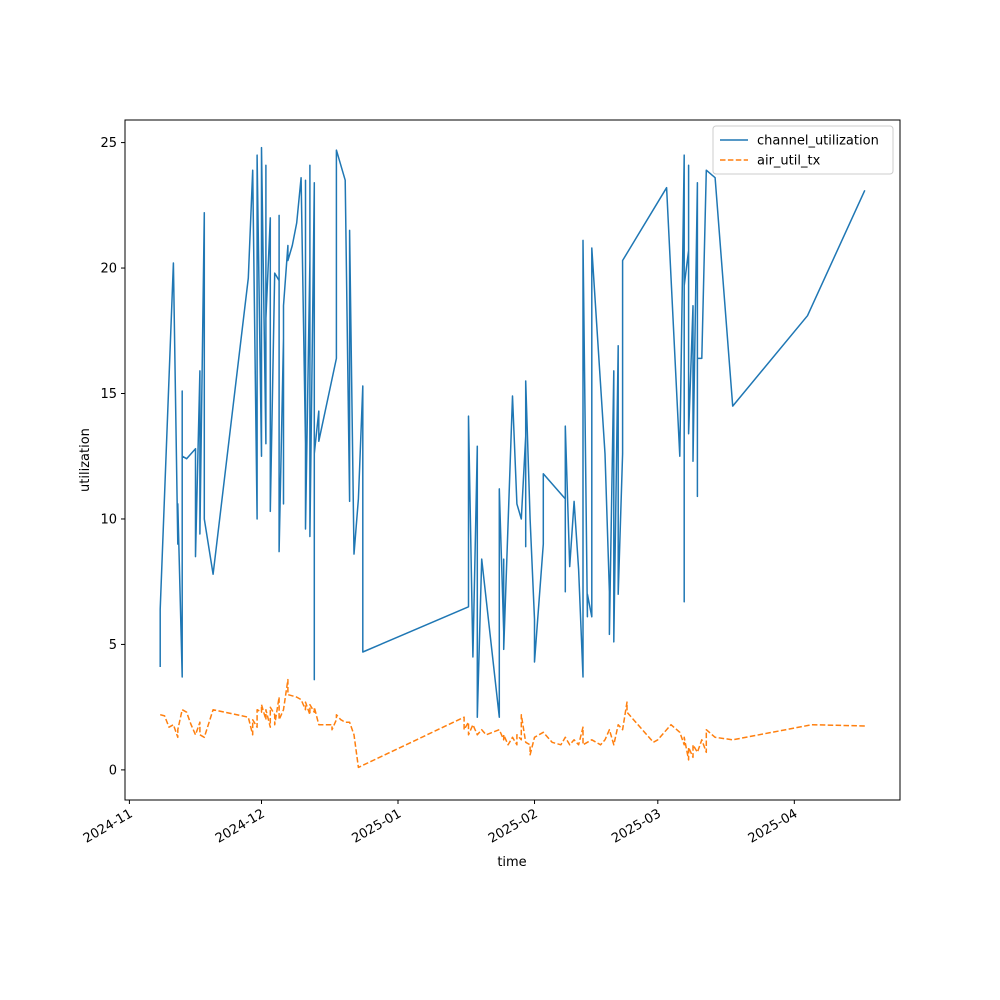 Image resolution: width=1000 pixels, height=1000 pixels. What do you see at coordinates (108, 143) in the screenshot?
I see `y-tick-label: 25` at bounding box center [108, 143].